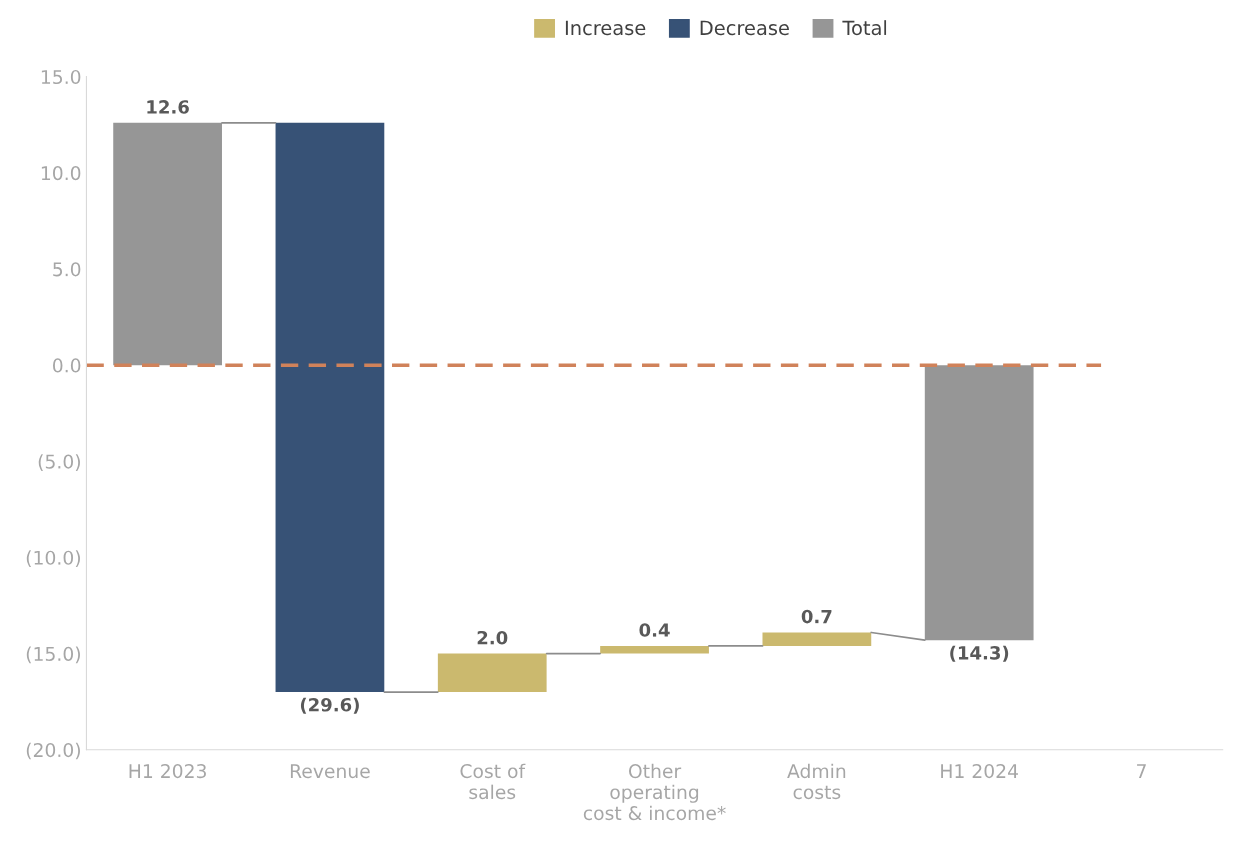  Describe the element at coordinates (167, 771) in the screenshot. I see `x-tick-label: H1 2023` at that location.